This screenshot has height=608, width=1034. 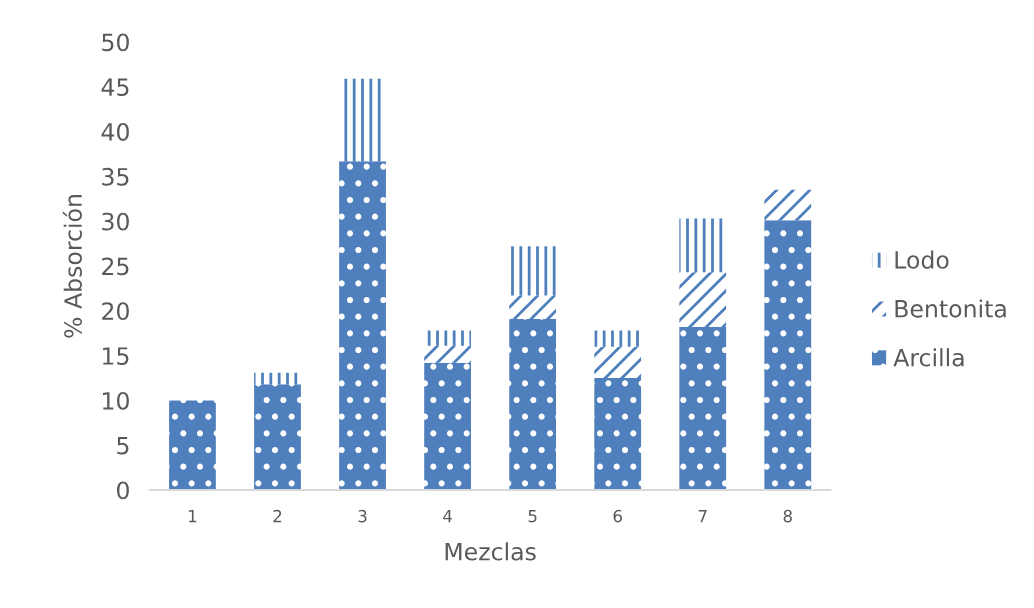 I want to click on y-tick-label: 0, so click(x=123, y=490).